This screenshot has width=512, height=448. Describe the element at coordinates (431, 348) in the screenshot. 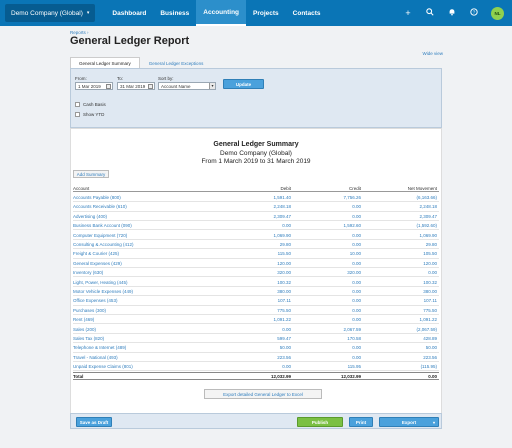

I see `net-movement-cell: 50.00` at that location.